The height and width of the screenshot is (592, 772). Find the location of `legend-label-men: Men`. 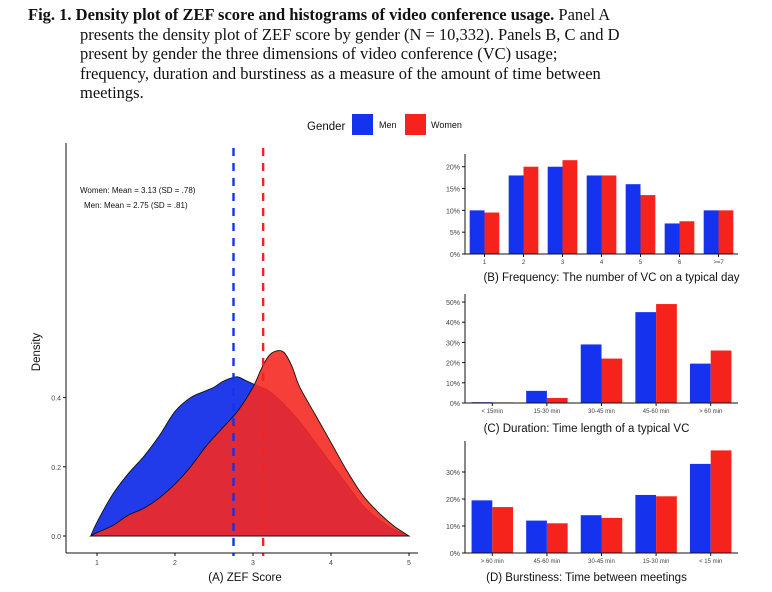

legend-label-men: Men is located at coordinates (388, 125).